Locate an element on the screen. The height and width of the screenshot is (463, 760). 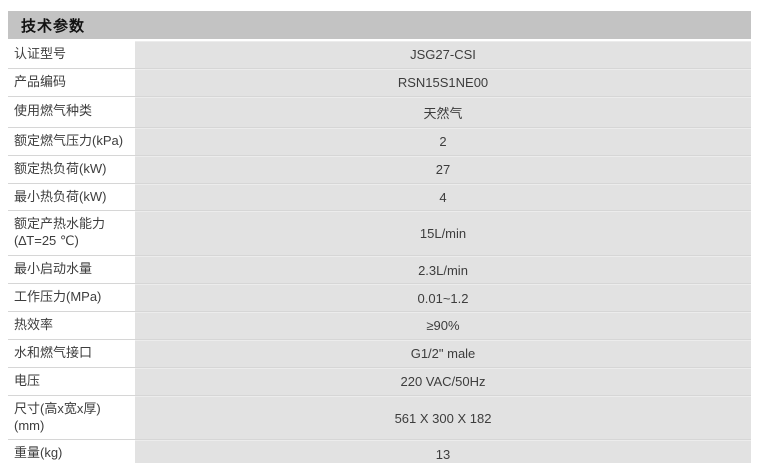
table-row: 认证型号 JSG27-CSI is located at coordinates (379, 55).